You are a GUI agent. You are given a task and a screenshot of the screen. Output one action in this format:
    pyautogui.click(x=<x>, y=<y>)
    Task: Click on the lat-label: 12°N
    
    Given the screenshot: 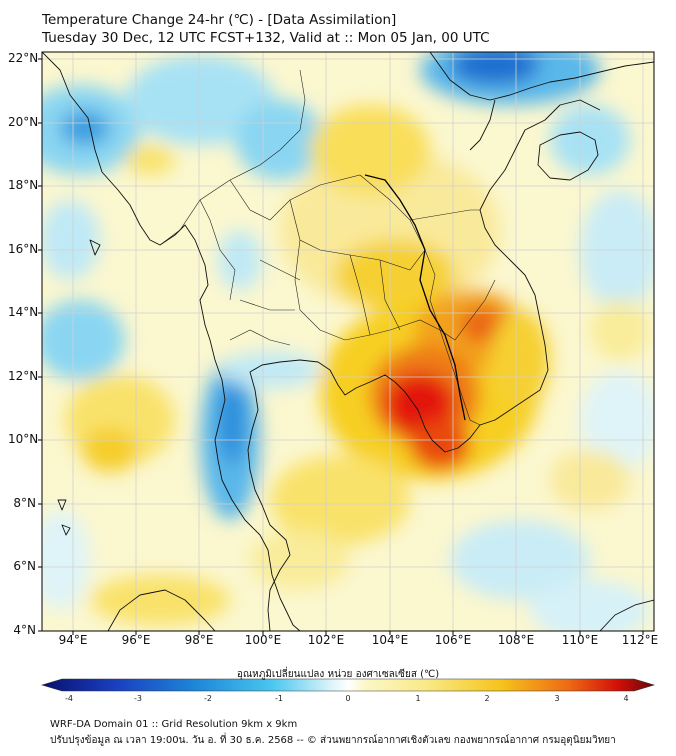 What is the action you would take?
    pyautogui.click(x=23, y=376)
    